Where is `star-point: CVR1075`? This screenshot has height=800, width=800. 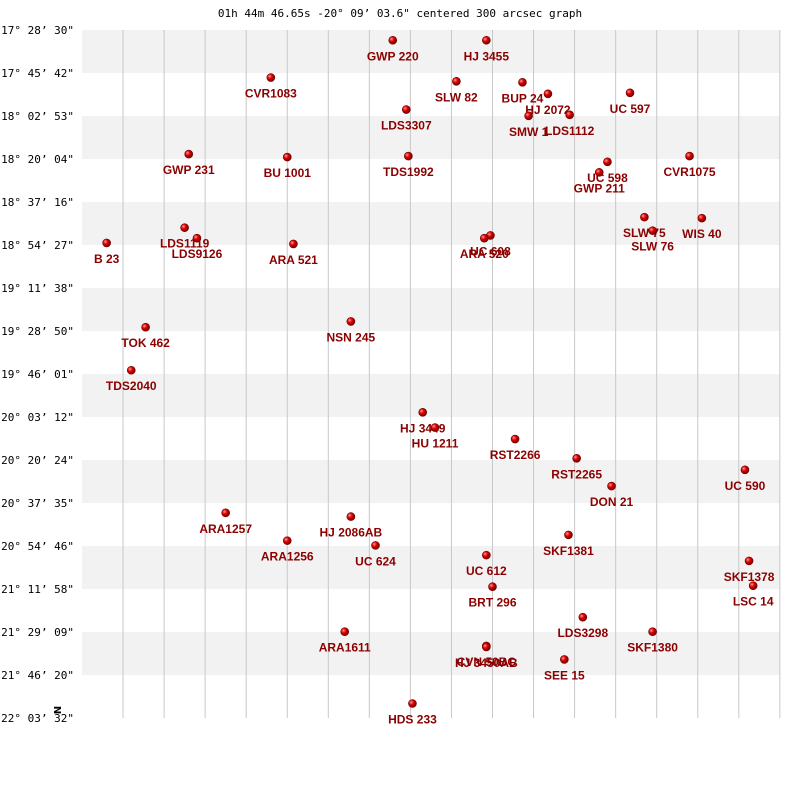 star-point: CVR1075 is located at coordinates (690, 165).